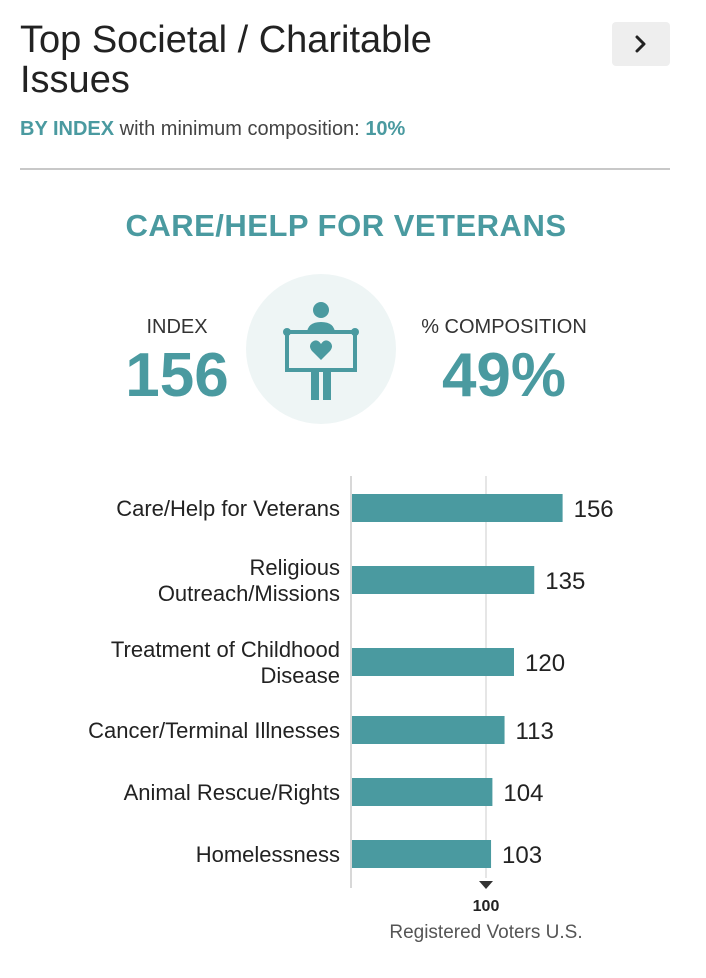 Image resolution: width=706 pixels, height=978 pixels. I want to click on bar-value-label: 135, so click(565, 581).